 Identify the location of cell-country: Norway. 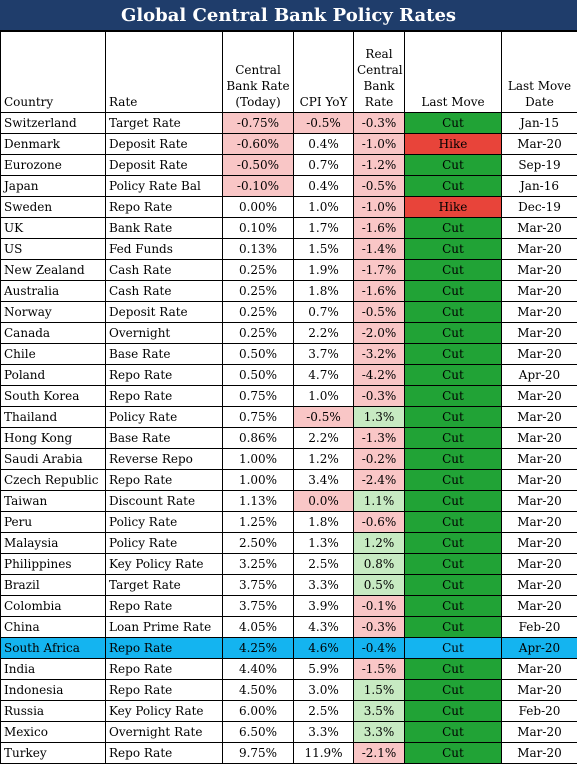
(53, 312).